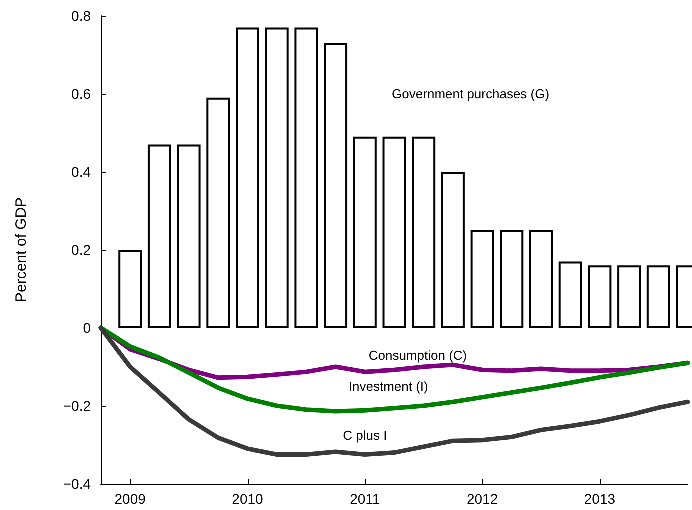 This screenshot has width=692, height=510. Describe the element at coordinates (482, 499) in the screenshot. I see `x-tick-label: 2012` at that location.